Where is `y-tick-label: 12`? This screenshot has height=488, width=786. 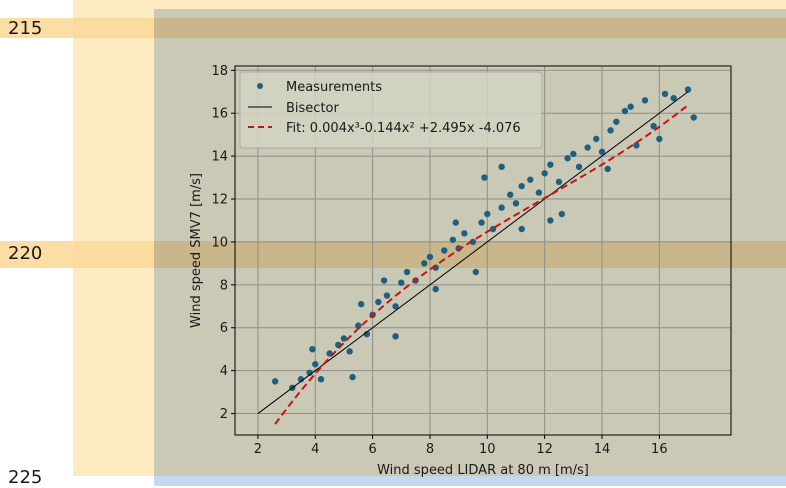 y-tick-label: 12 is located at coordinates (219, 200).